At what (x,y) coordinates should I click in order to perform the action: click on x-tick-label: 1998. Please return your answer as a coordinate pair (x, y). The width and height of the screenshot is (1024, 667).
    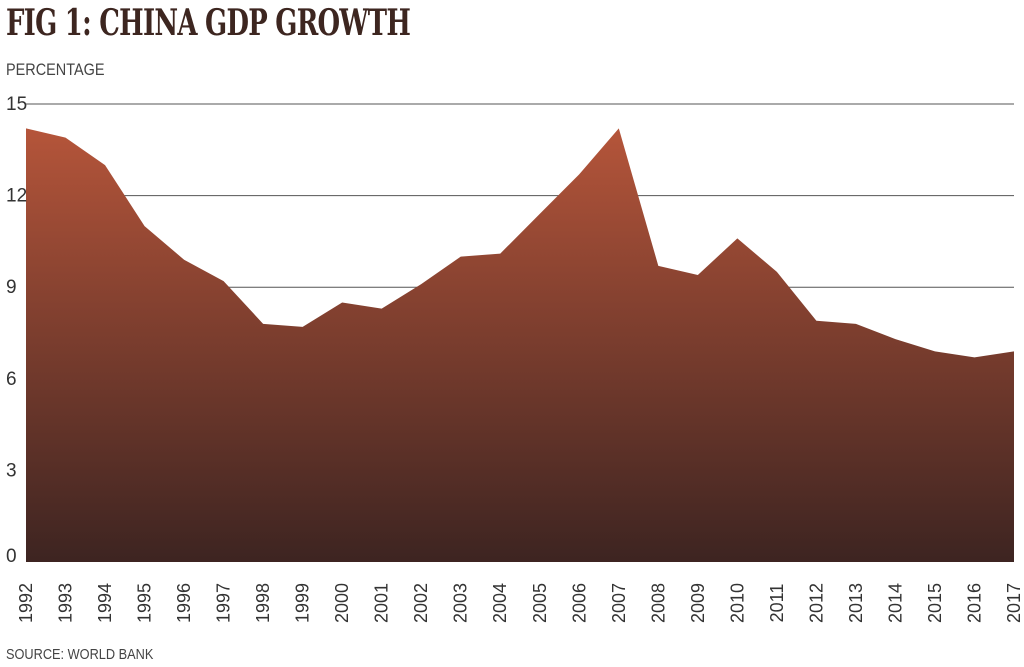
    Looking at the image, I should click on (263, 603).